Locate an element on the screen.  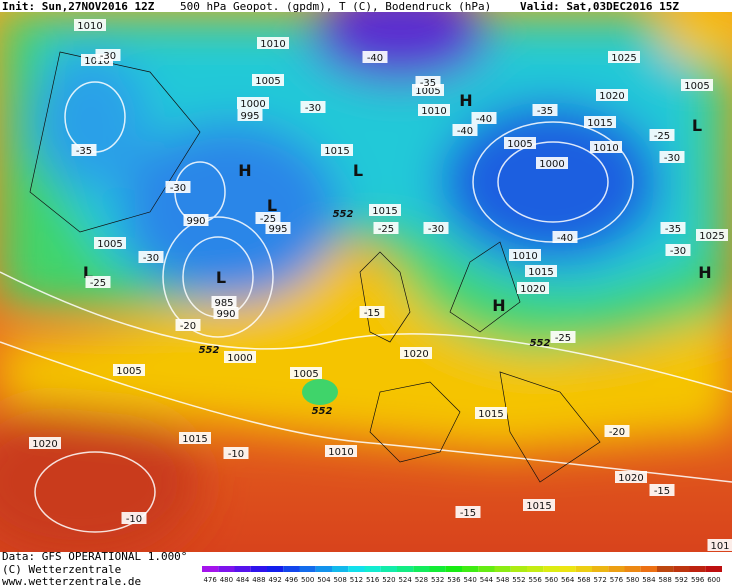
colorbar-label: 568 is located at coordinates (583, 580).